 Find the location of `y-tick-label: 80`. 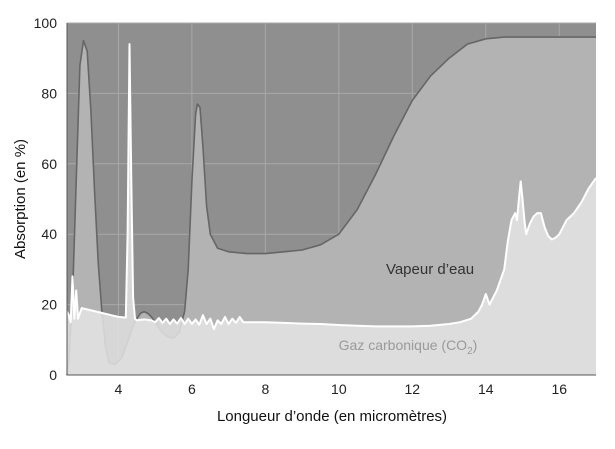

y-tick-label: 80 is located at coordinates (49, 93).